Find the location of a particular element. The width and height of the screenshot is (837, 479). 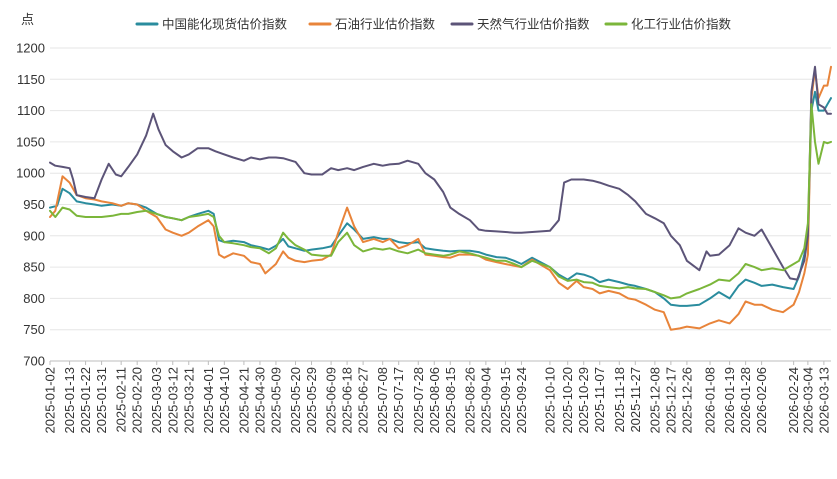

x-tick-label: 2025-09-15 is located at coordinates (505, 400).